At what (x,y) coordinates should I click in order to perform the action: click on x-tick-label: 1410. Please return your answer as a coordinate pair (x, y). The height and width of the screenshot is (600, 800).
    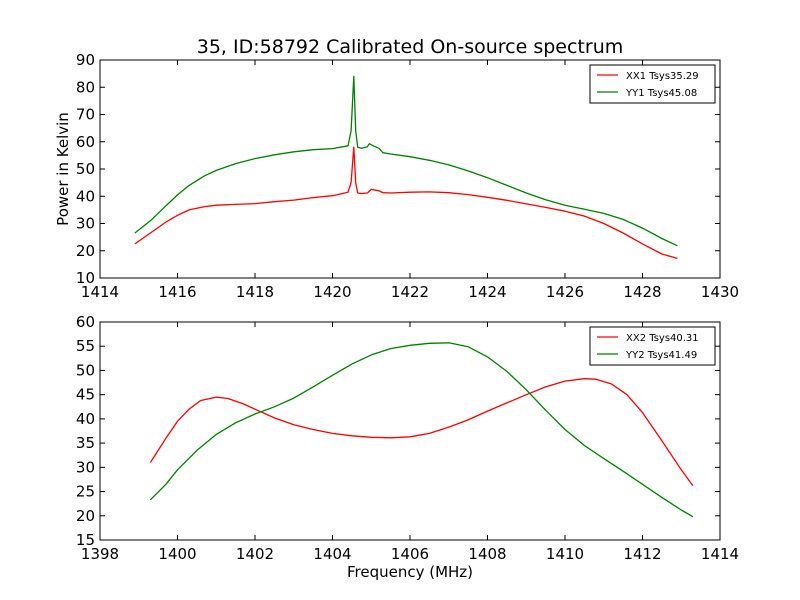
    Looking at the image, I should click on (565, 554).